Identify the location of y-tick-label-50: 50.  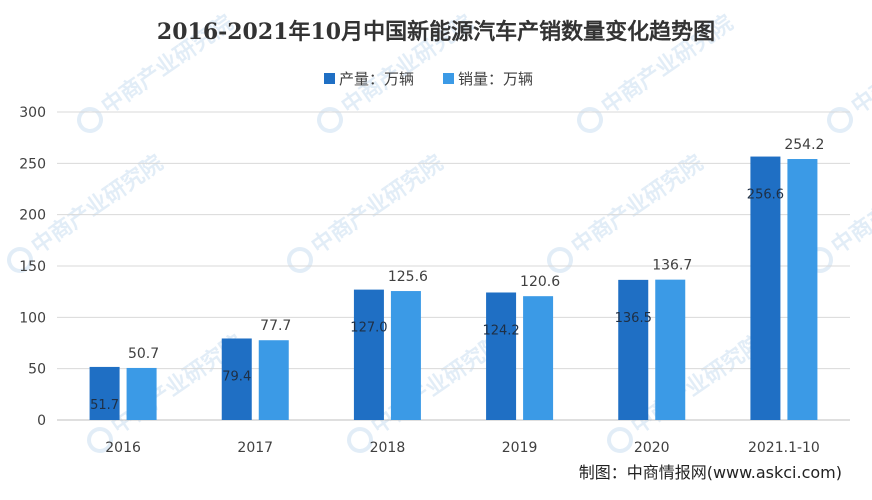
(37, 370).